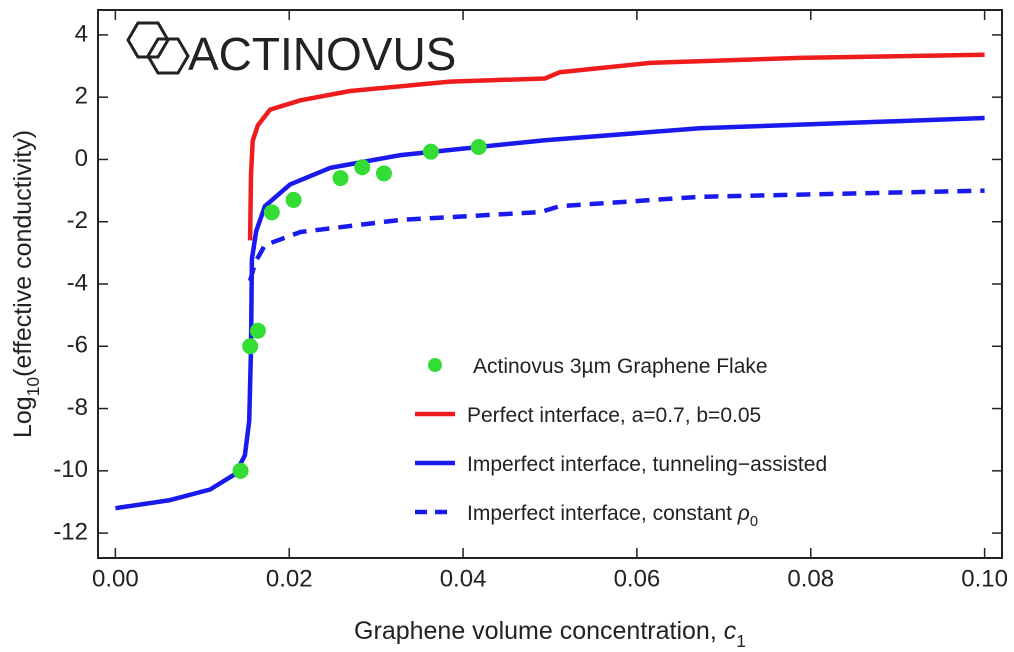  I want to click on text-part: (effective conductivity), so click(23, 253).